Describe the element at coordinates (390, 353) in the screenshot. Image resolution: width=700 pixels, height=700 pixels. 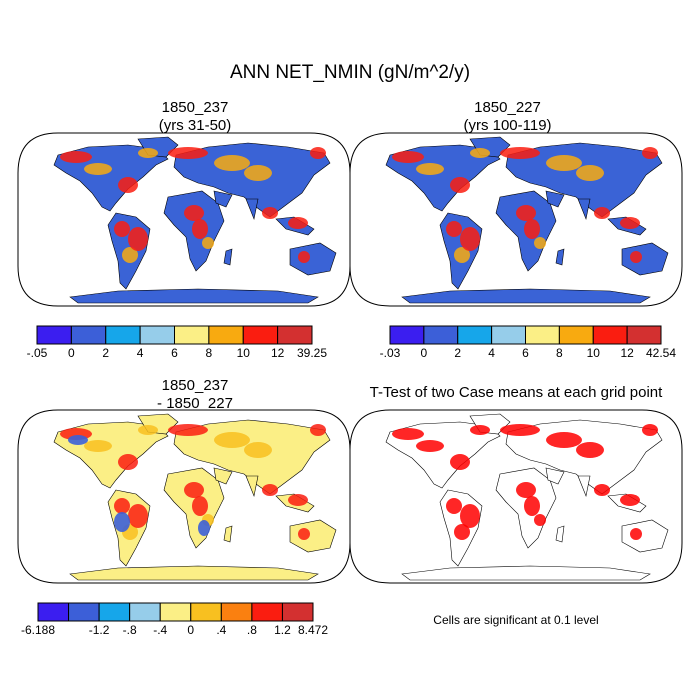
I see `colorbar-tick-label: -.03` at that location.